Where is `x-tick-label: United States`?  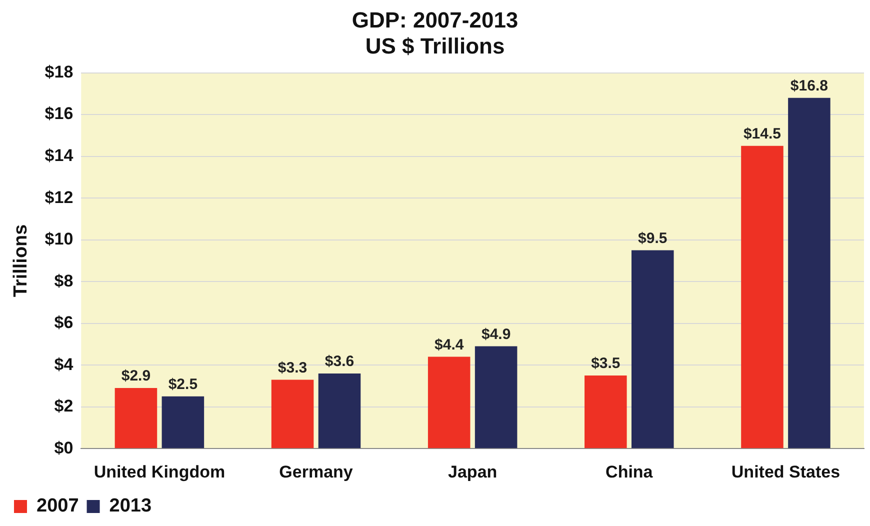
x-tick-label: United States is located at coordinates (785, 472).